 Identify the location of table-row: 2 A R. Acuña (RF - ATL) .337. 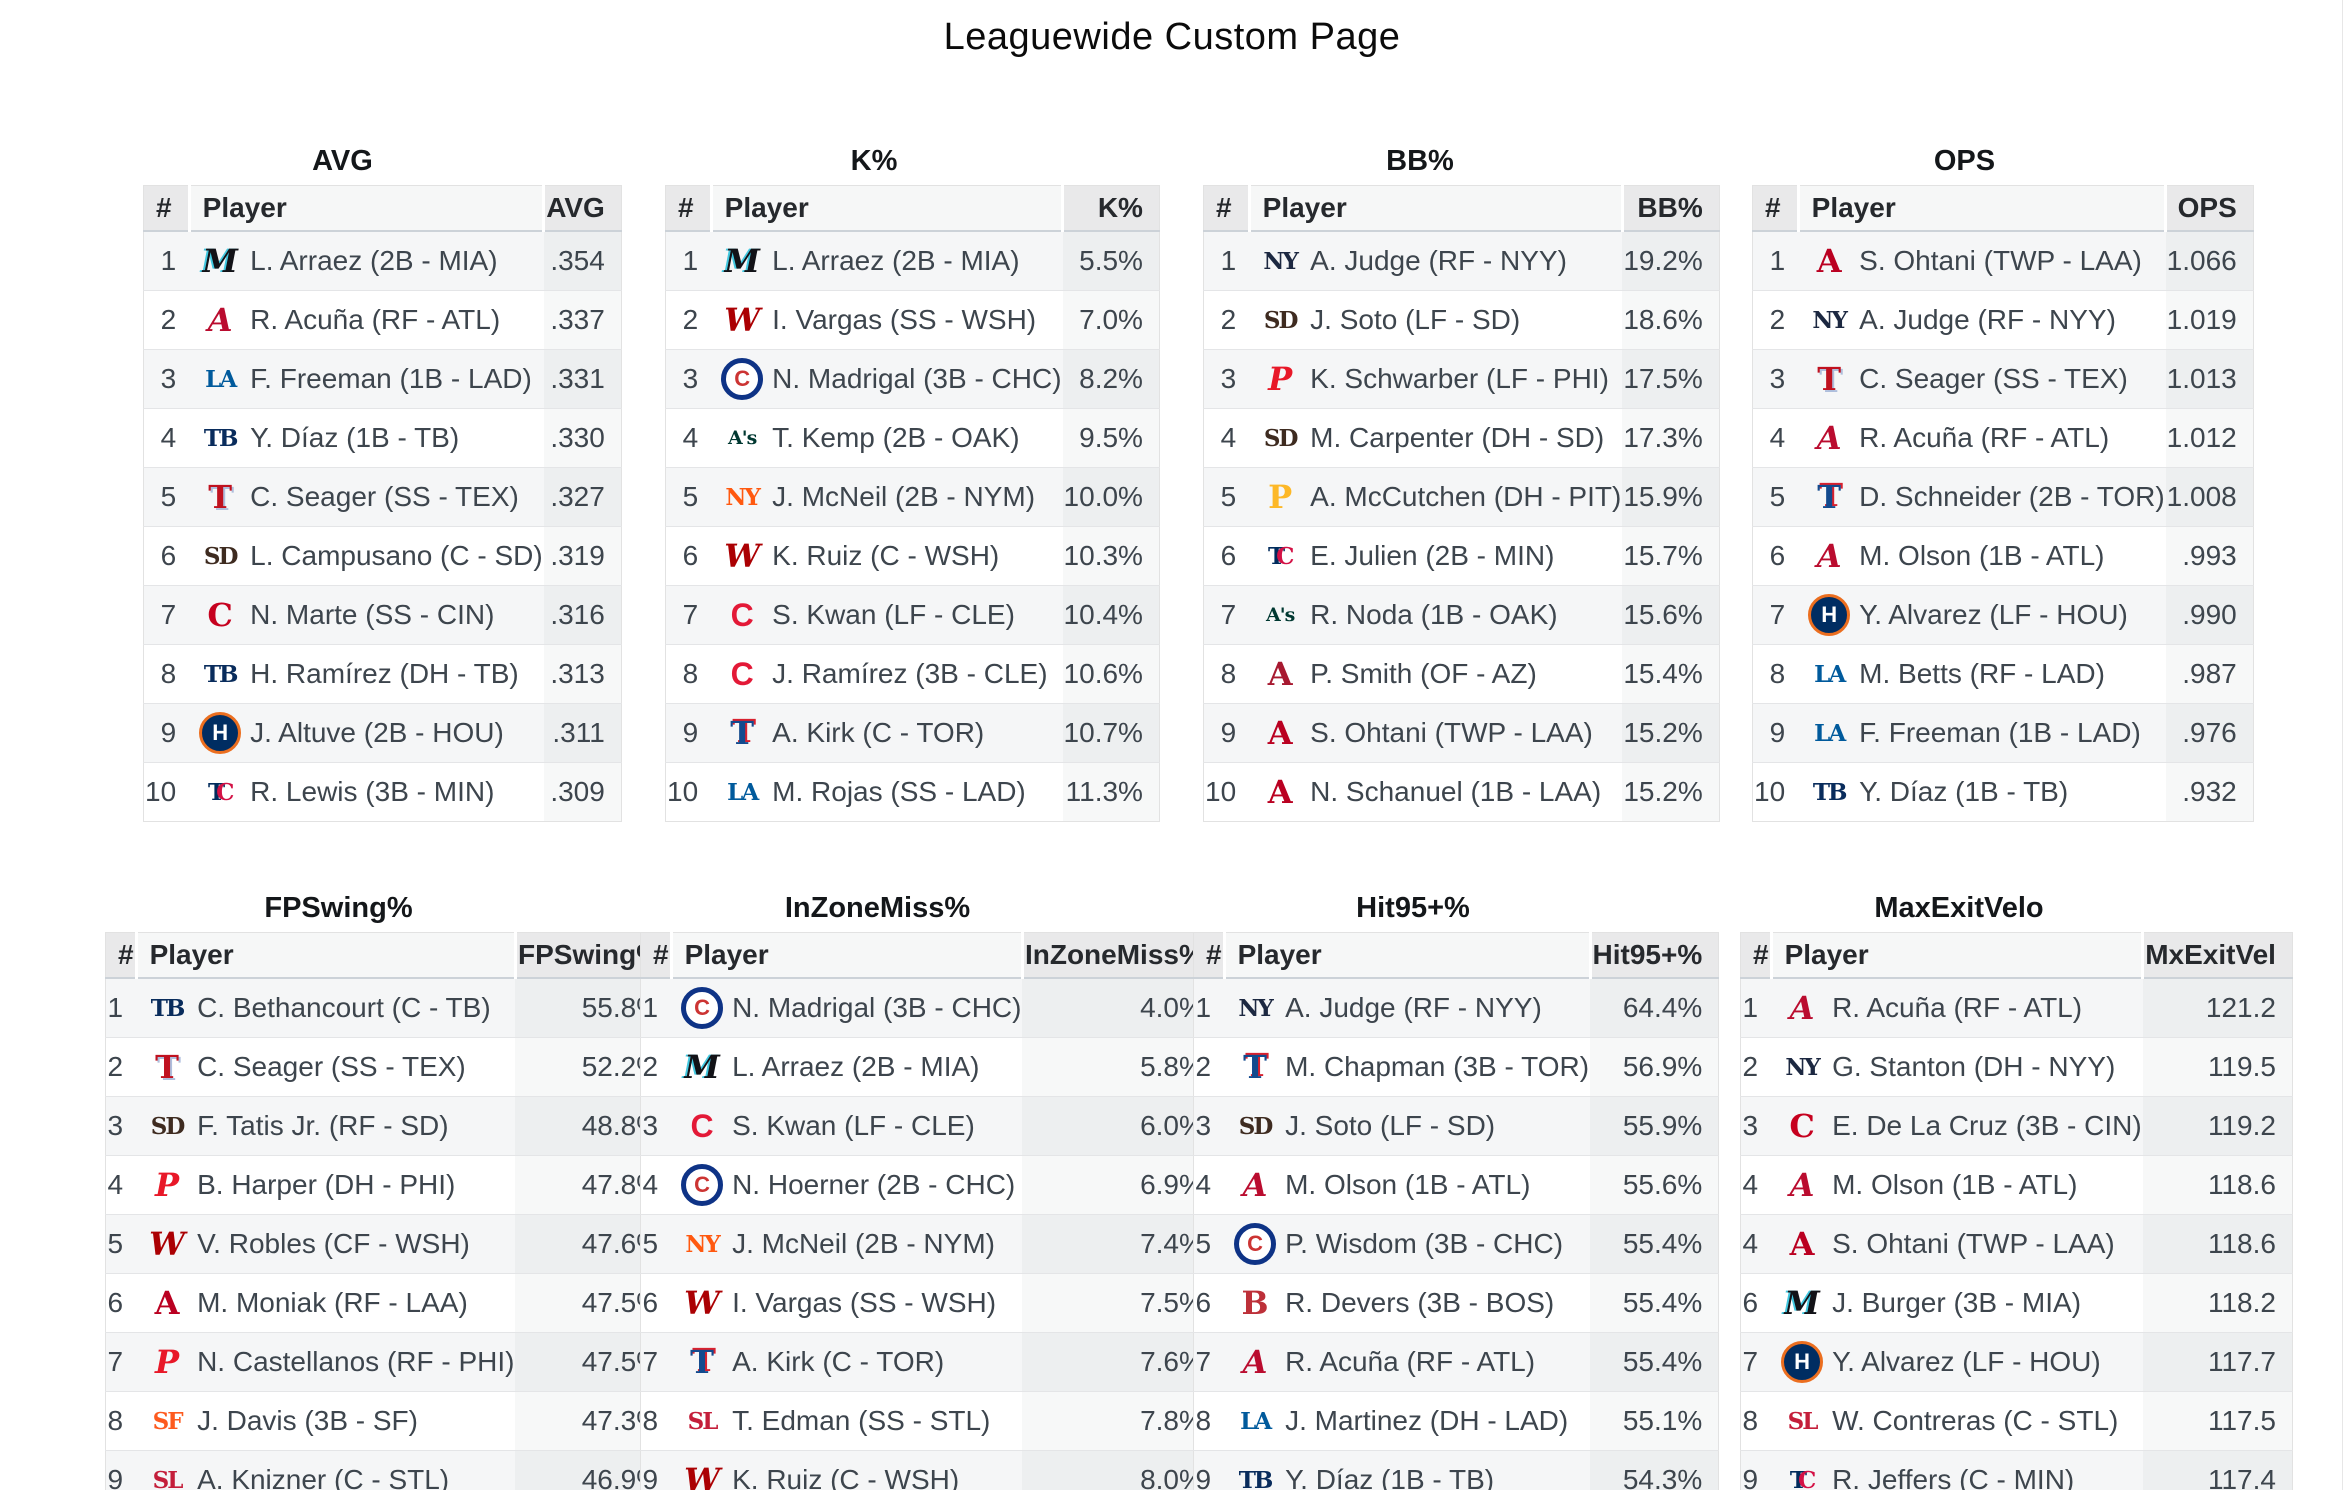
(382, 320).